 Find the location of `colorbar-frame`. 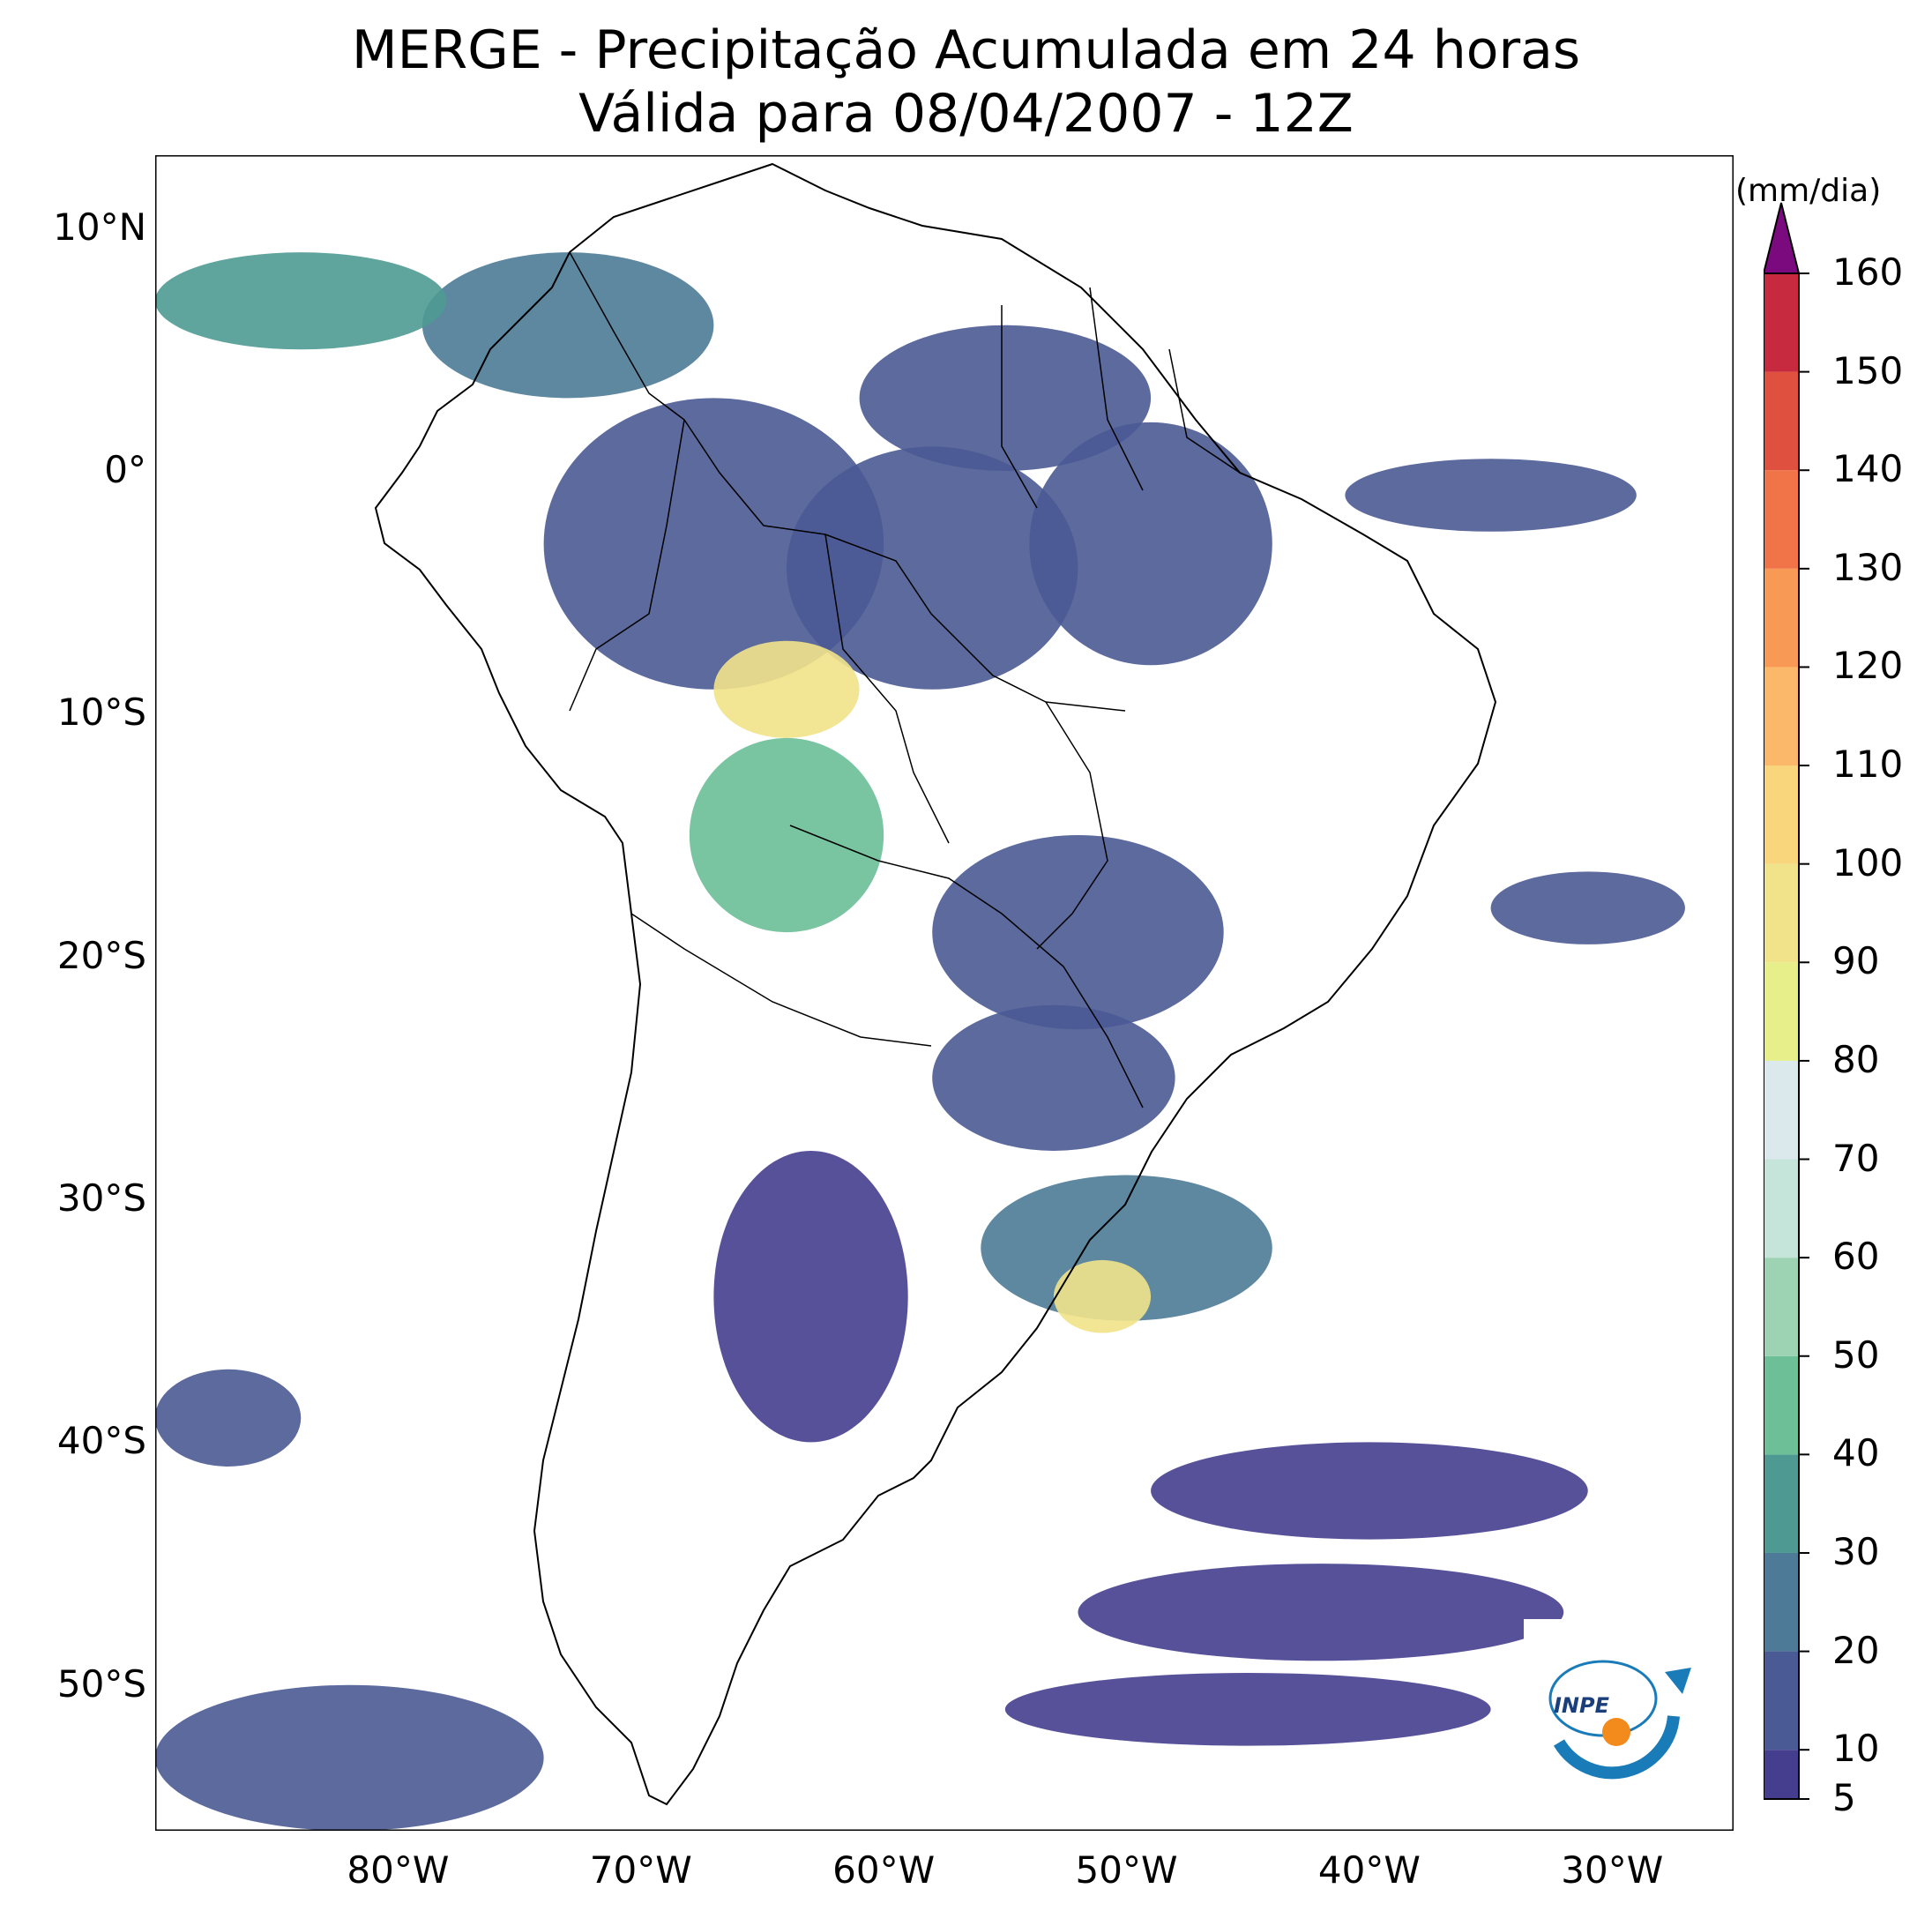

colorbar-frame is located at coordinates (1782, 1036).